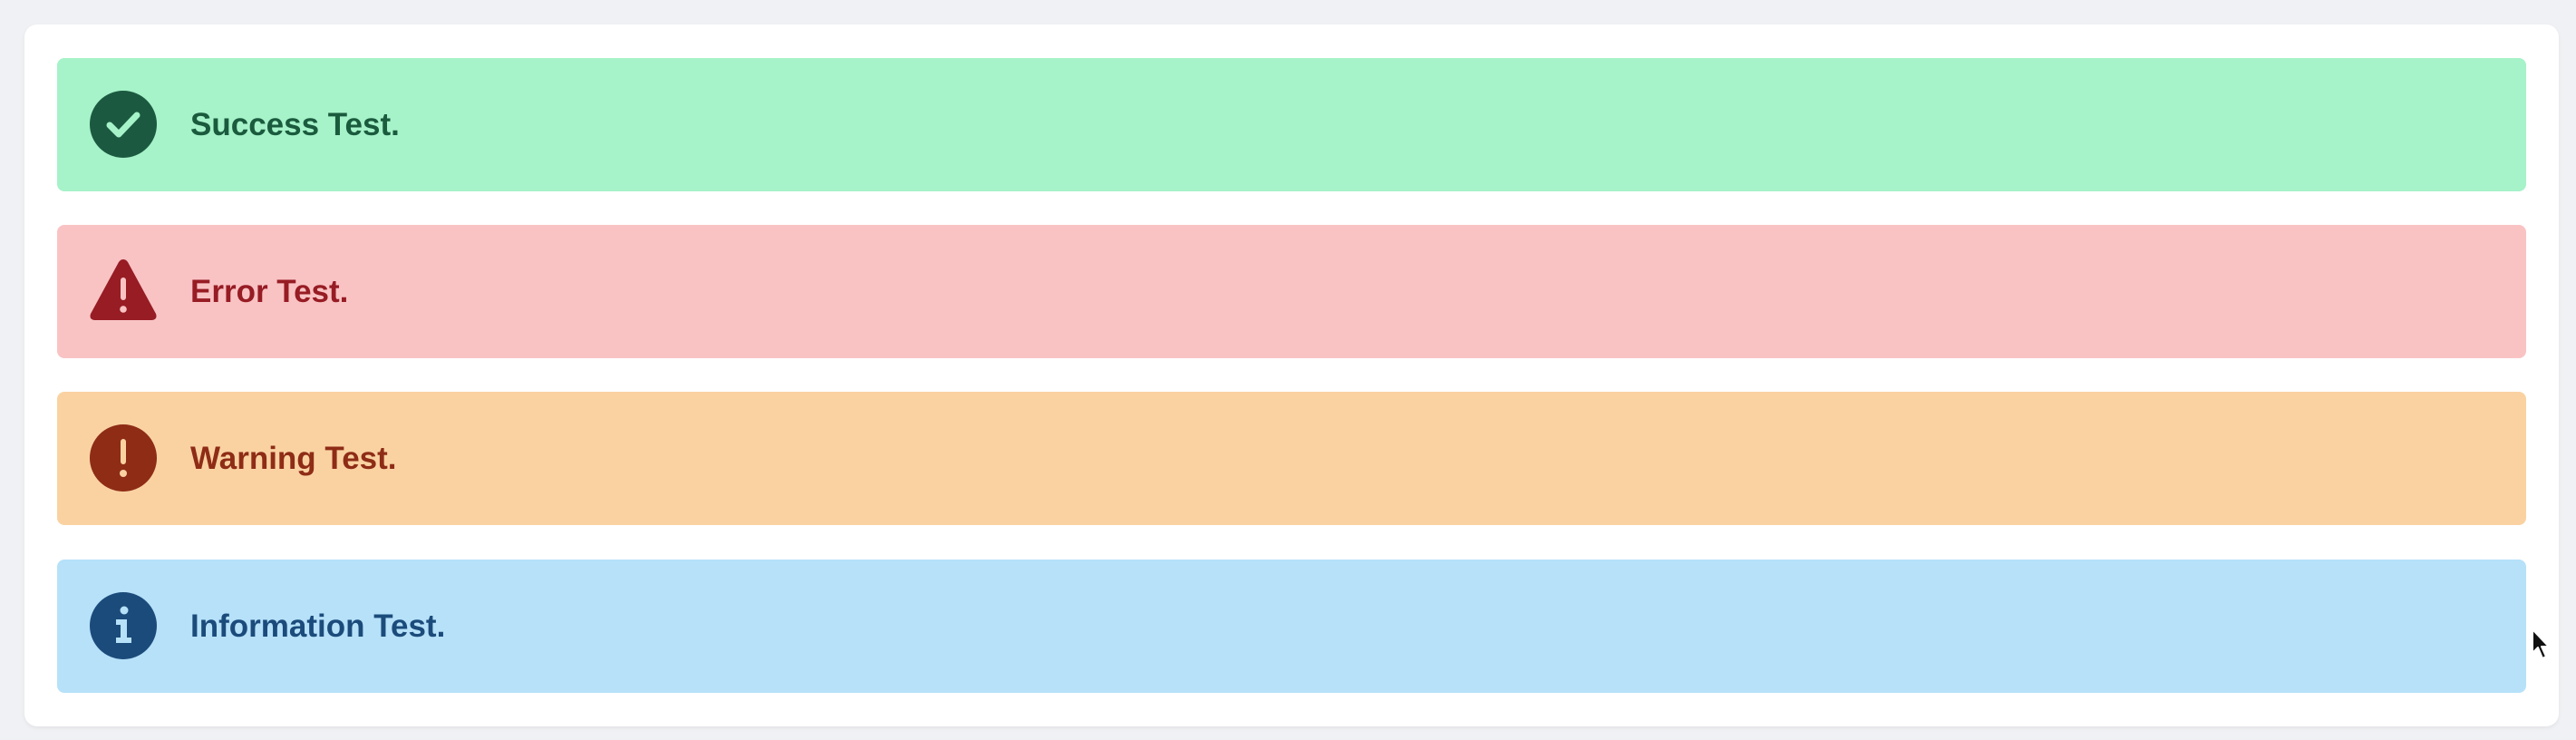 The image size is (2576, 740). I want to click on mouse-cursor-icon, so click(2542, 644).